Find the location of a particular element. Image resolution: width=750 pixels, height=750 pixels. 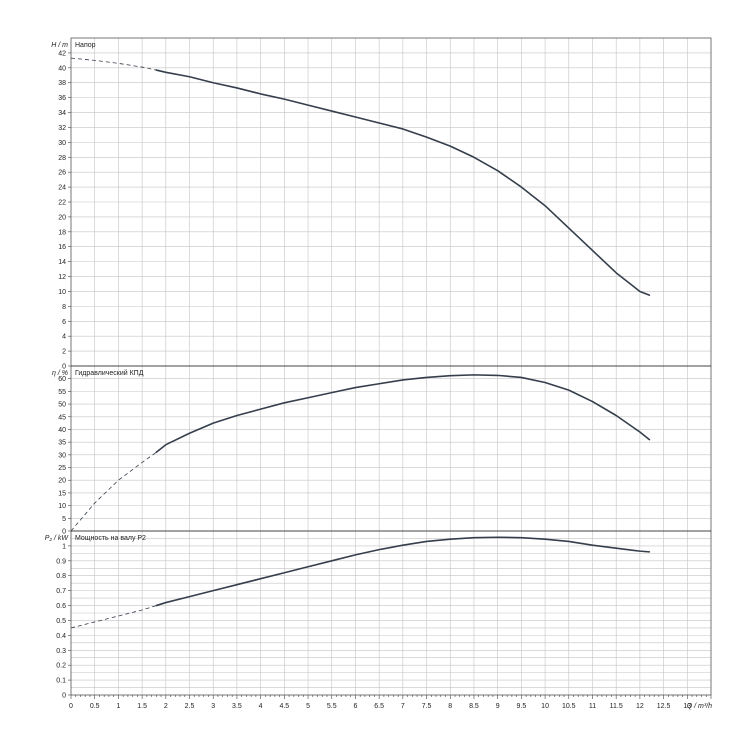

y-tick-label: 42 is located at coordinates (62, 53).